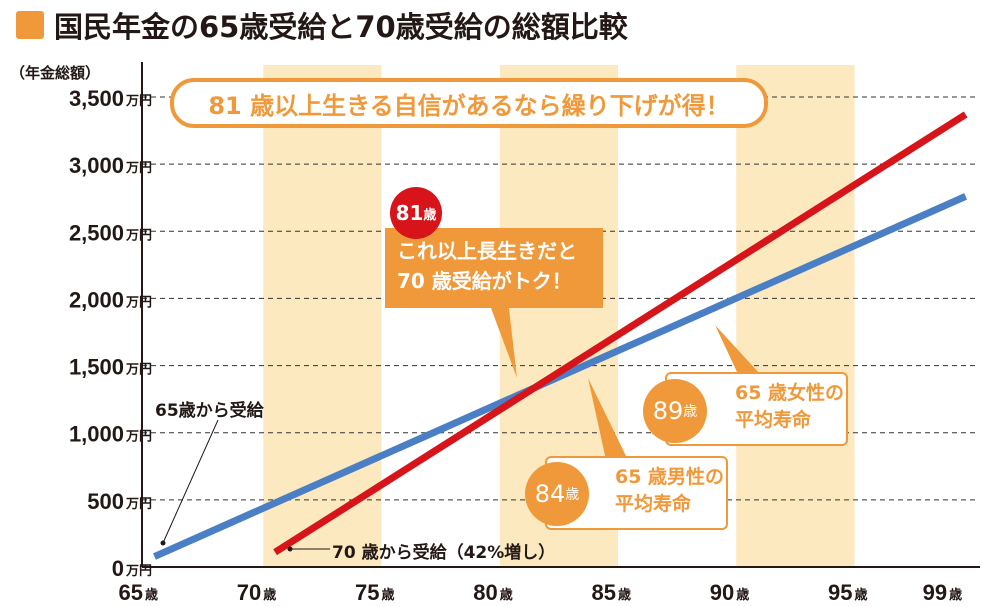  Describe the element at coordinates (550, 494) in the screenshot. I see `male-age: 84` at that location.